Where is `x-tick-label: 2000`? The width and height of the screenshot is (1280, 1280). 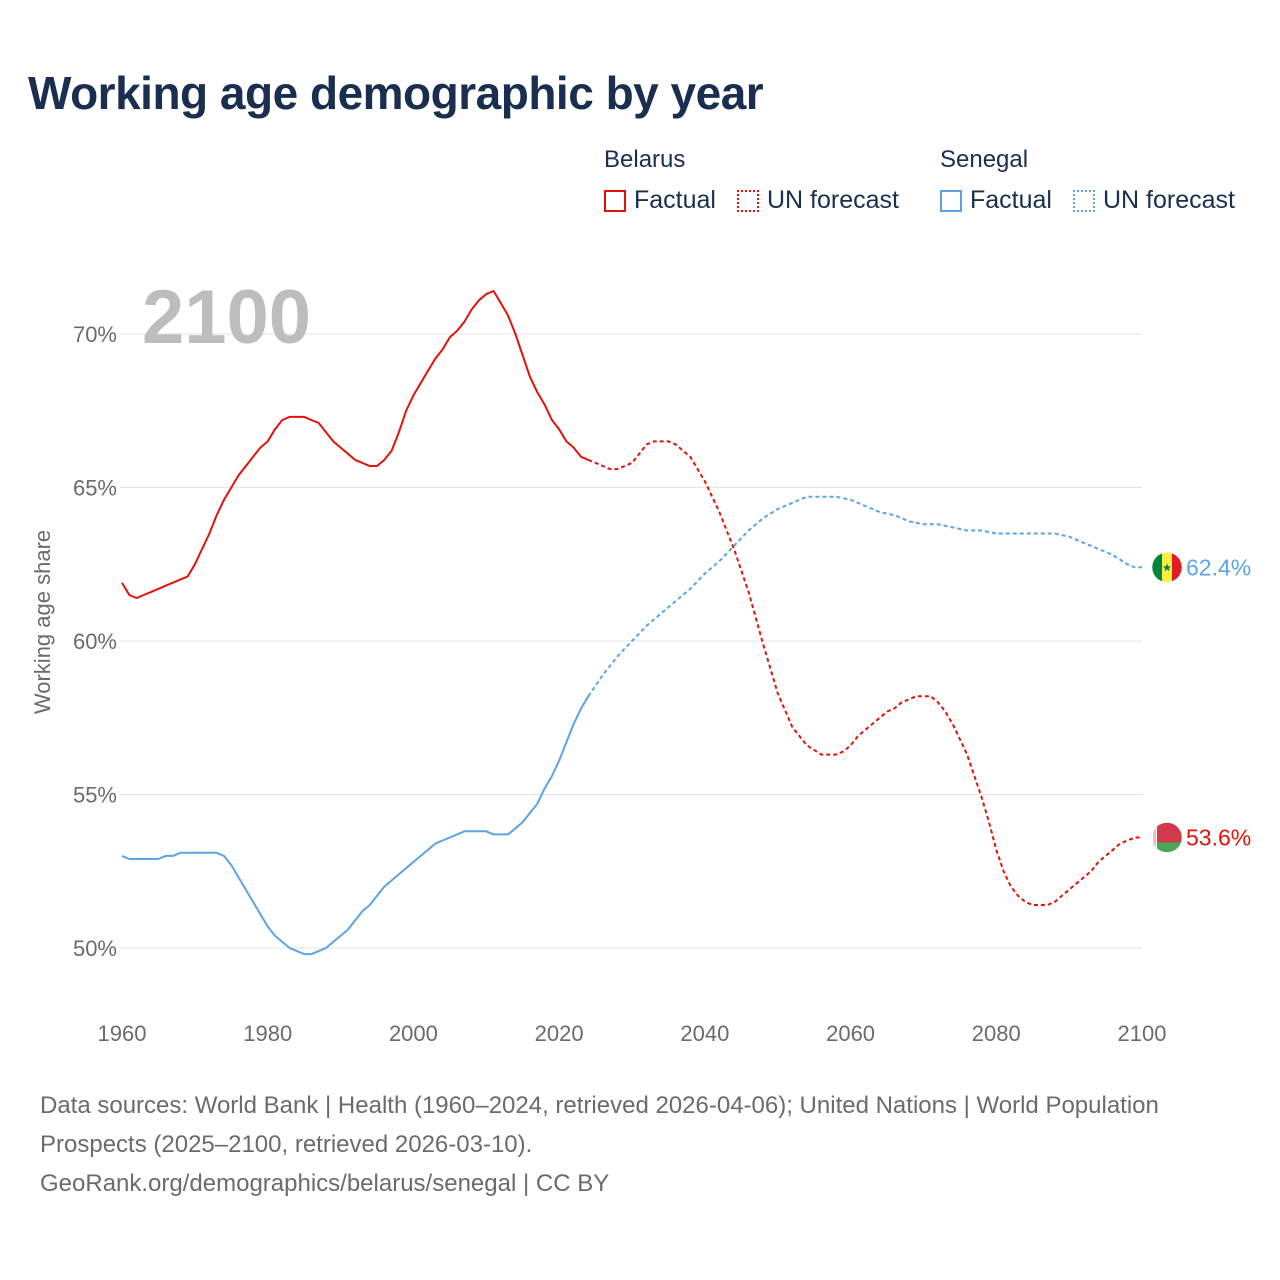
x-tick-label: 2000 is located at coordinates (413, 1033).